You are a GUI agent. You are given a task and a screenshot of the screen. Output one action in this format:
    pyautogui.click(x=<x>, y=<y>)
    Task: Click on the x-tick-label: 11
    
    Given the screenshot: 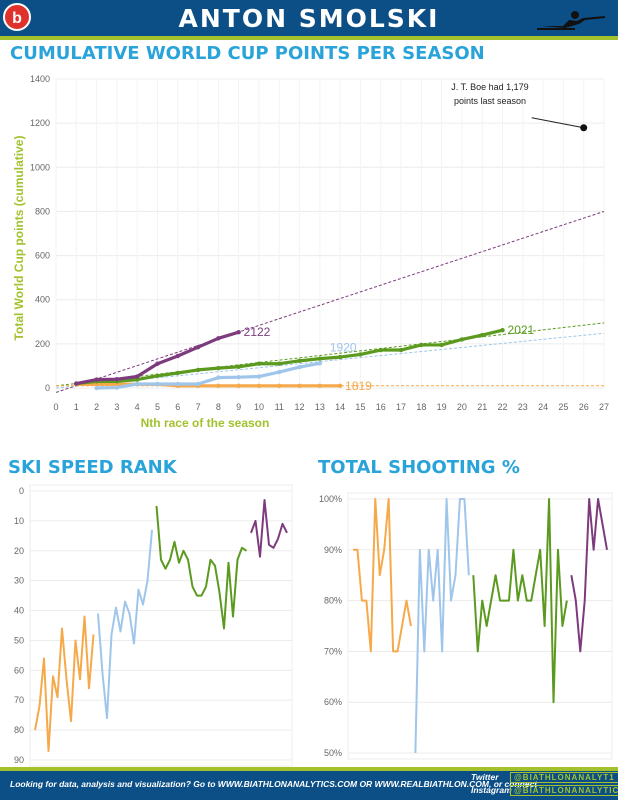 What is the action you would take?
    pyautogui.click(x=279, y=407)
    